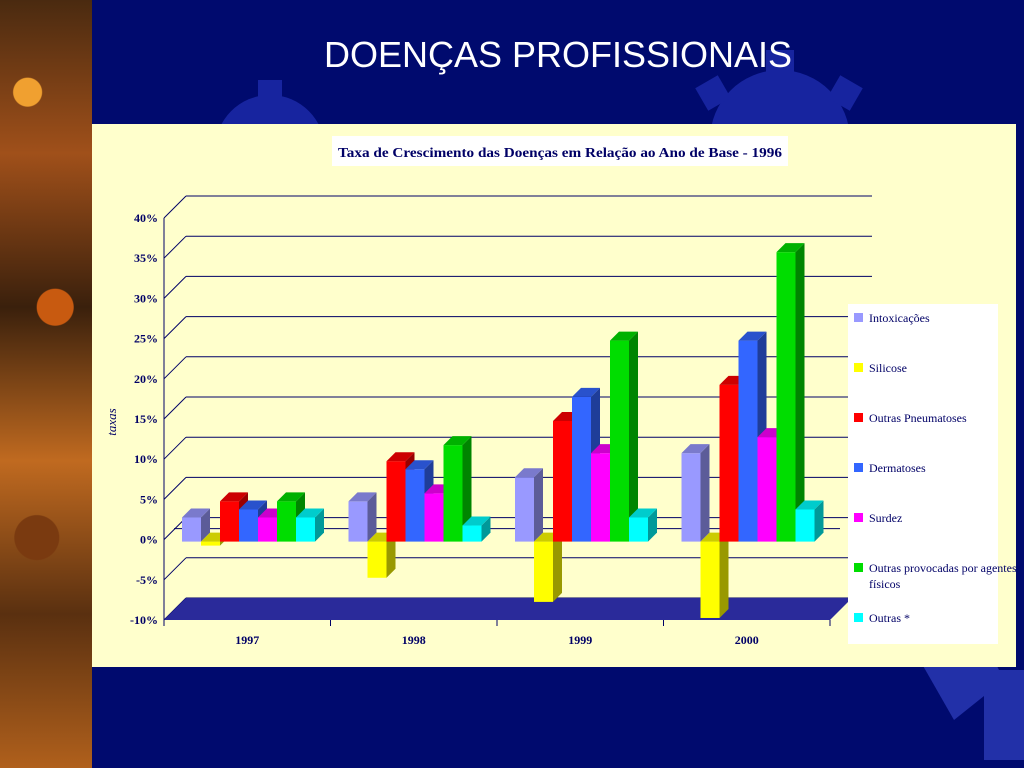  Describe the element at coordinates (899, 318) in the screenshot. I see `legend-label: Intoxicações` at that location.